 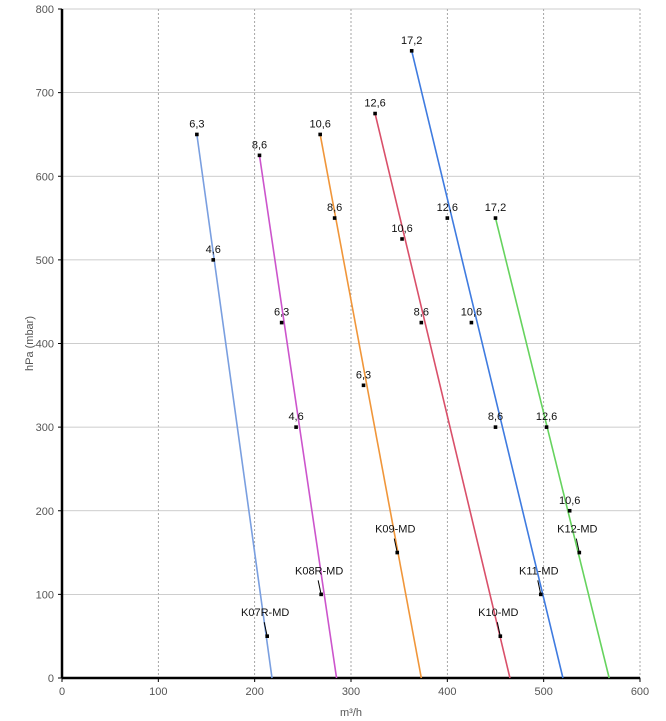 What do you see at coordinates (640, 692) in the screenshot?
I see `x-tick-label: 600` at bounding box center [640, 692].